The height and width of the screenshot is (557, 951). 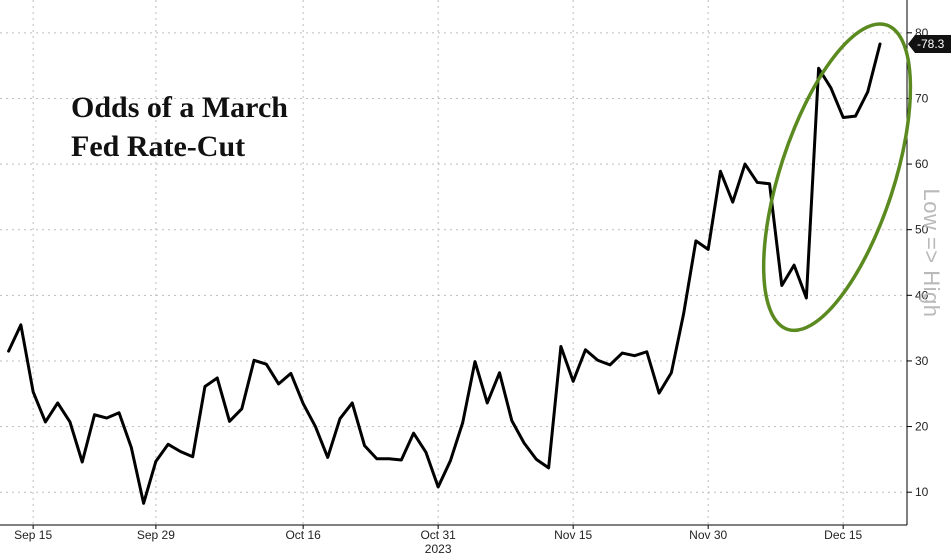 What do you see at coordinates (573, 535) in the screenshot?
I see `x-tick-label: Nov 15` at bounding box center [573, 535].